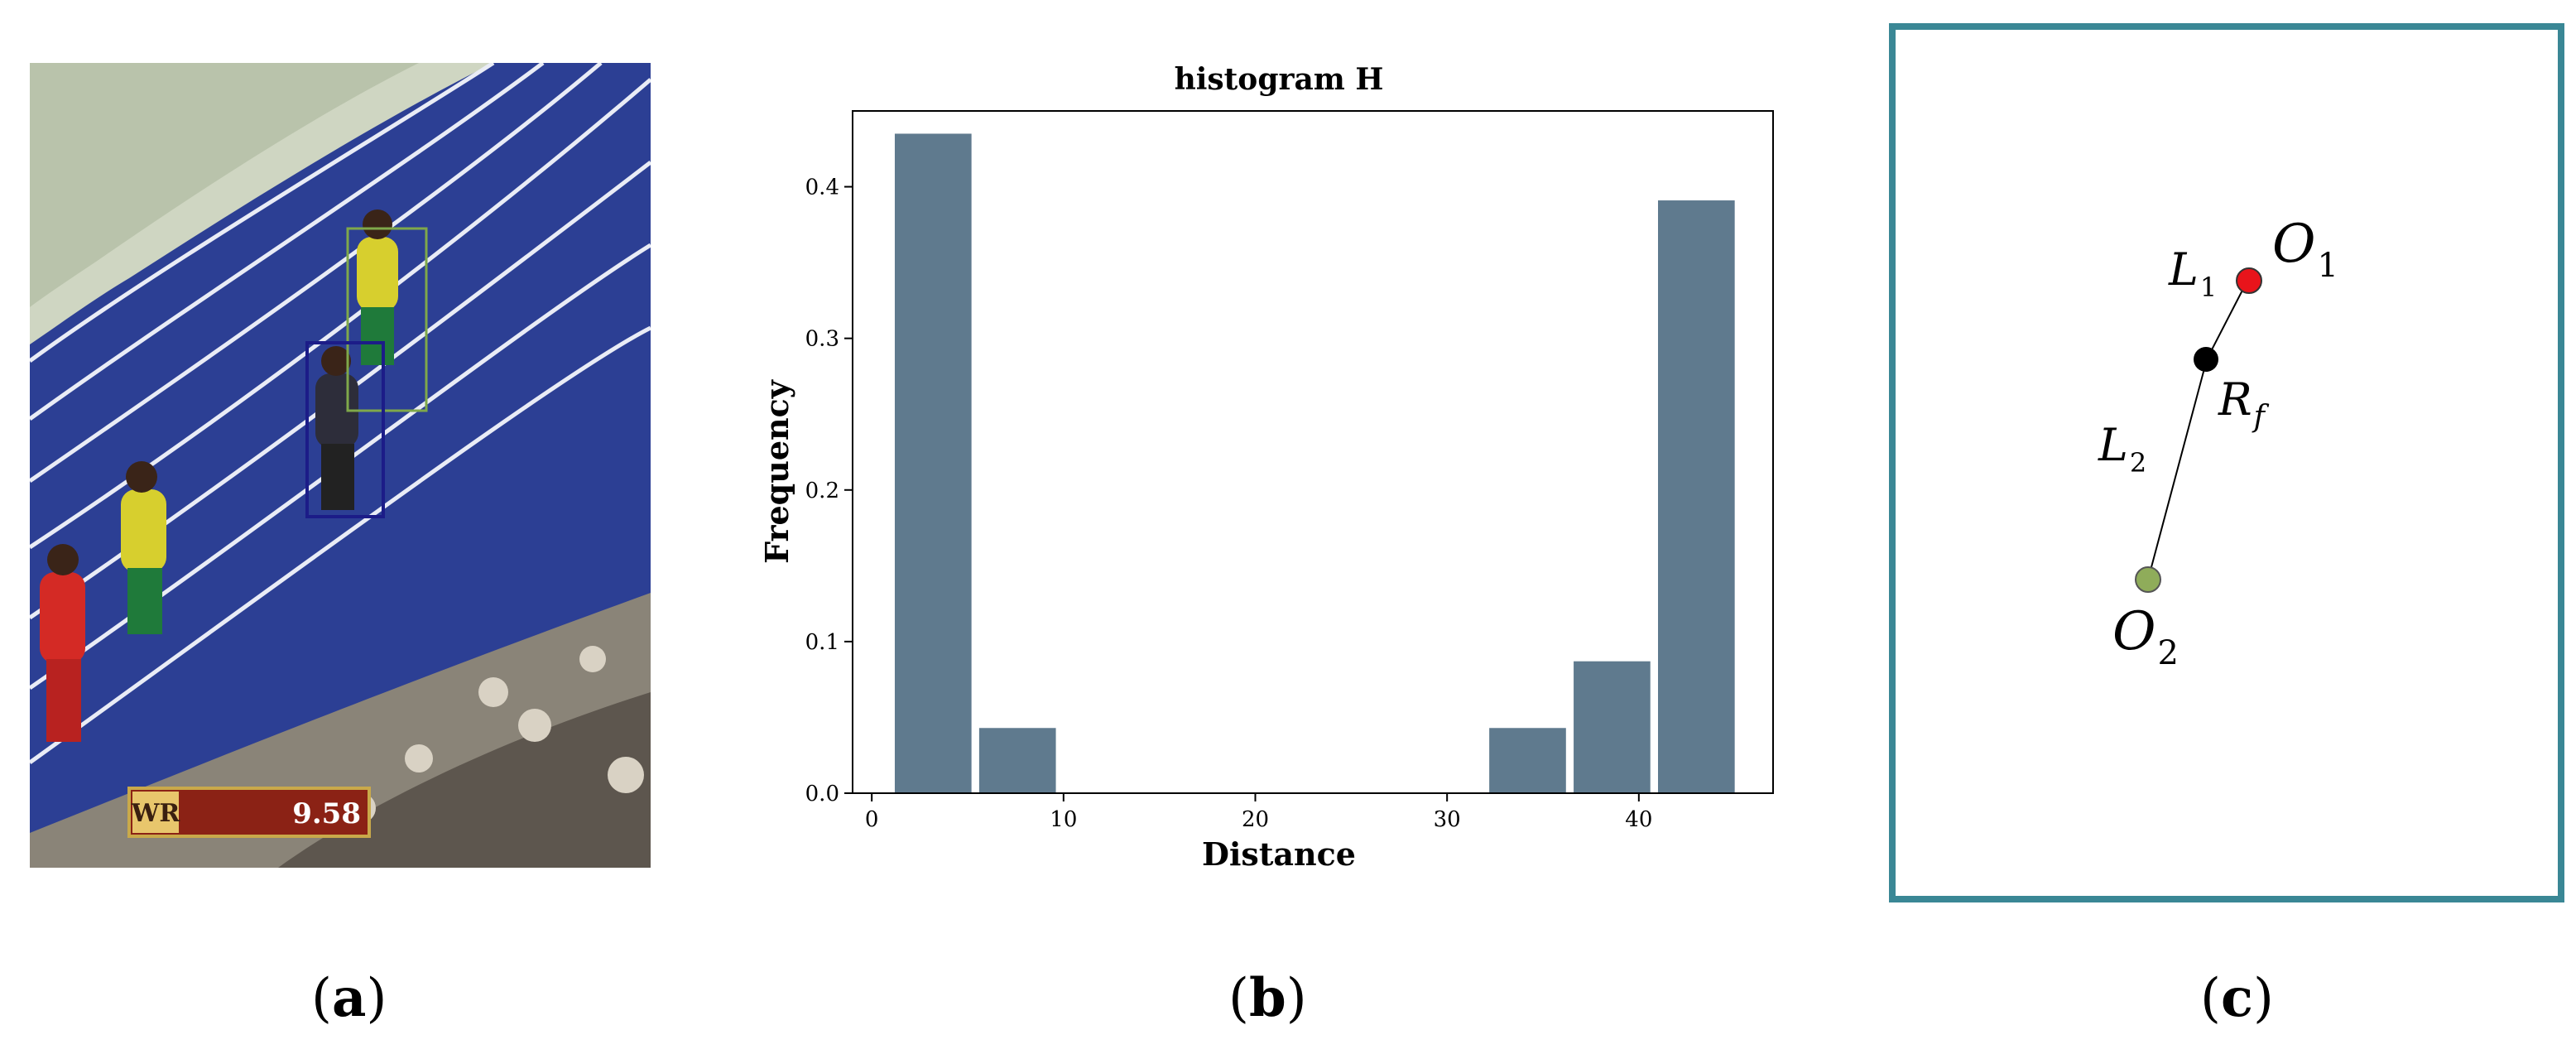 The image size is (2576, 1054). Describe the element at coordinates (1267, 998) in the screenshot. I see `caption-b: (b)` at that location.